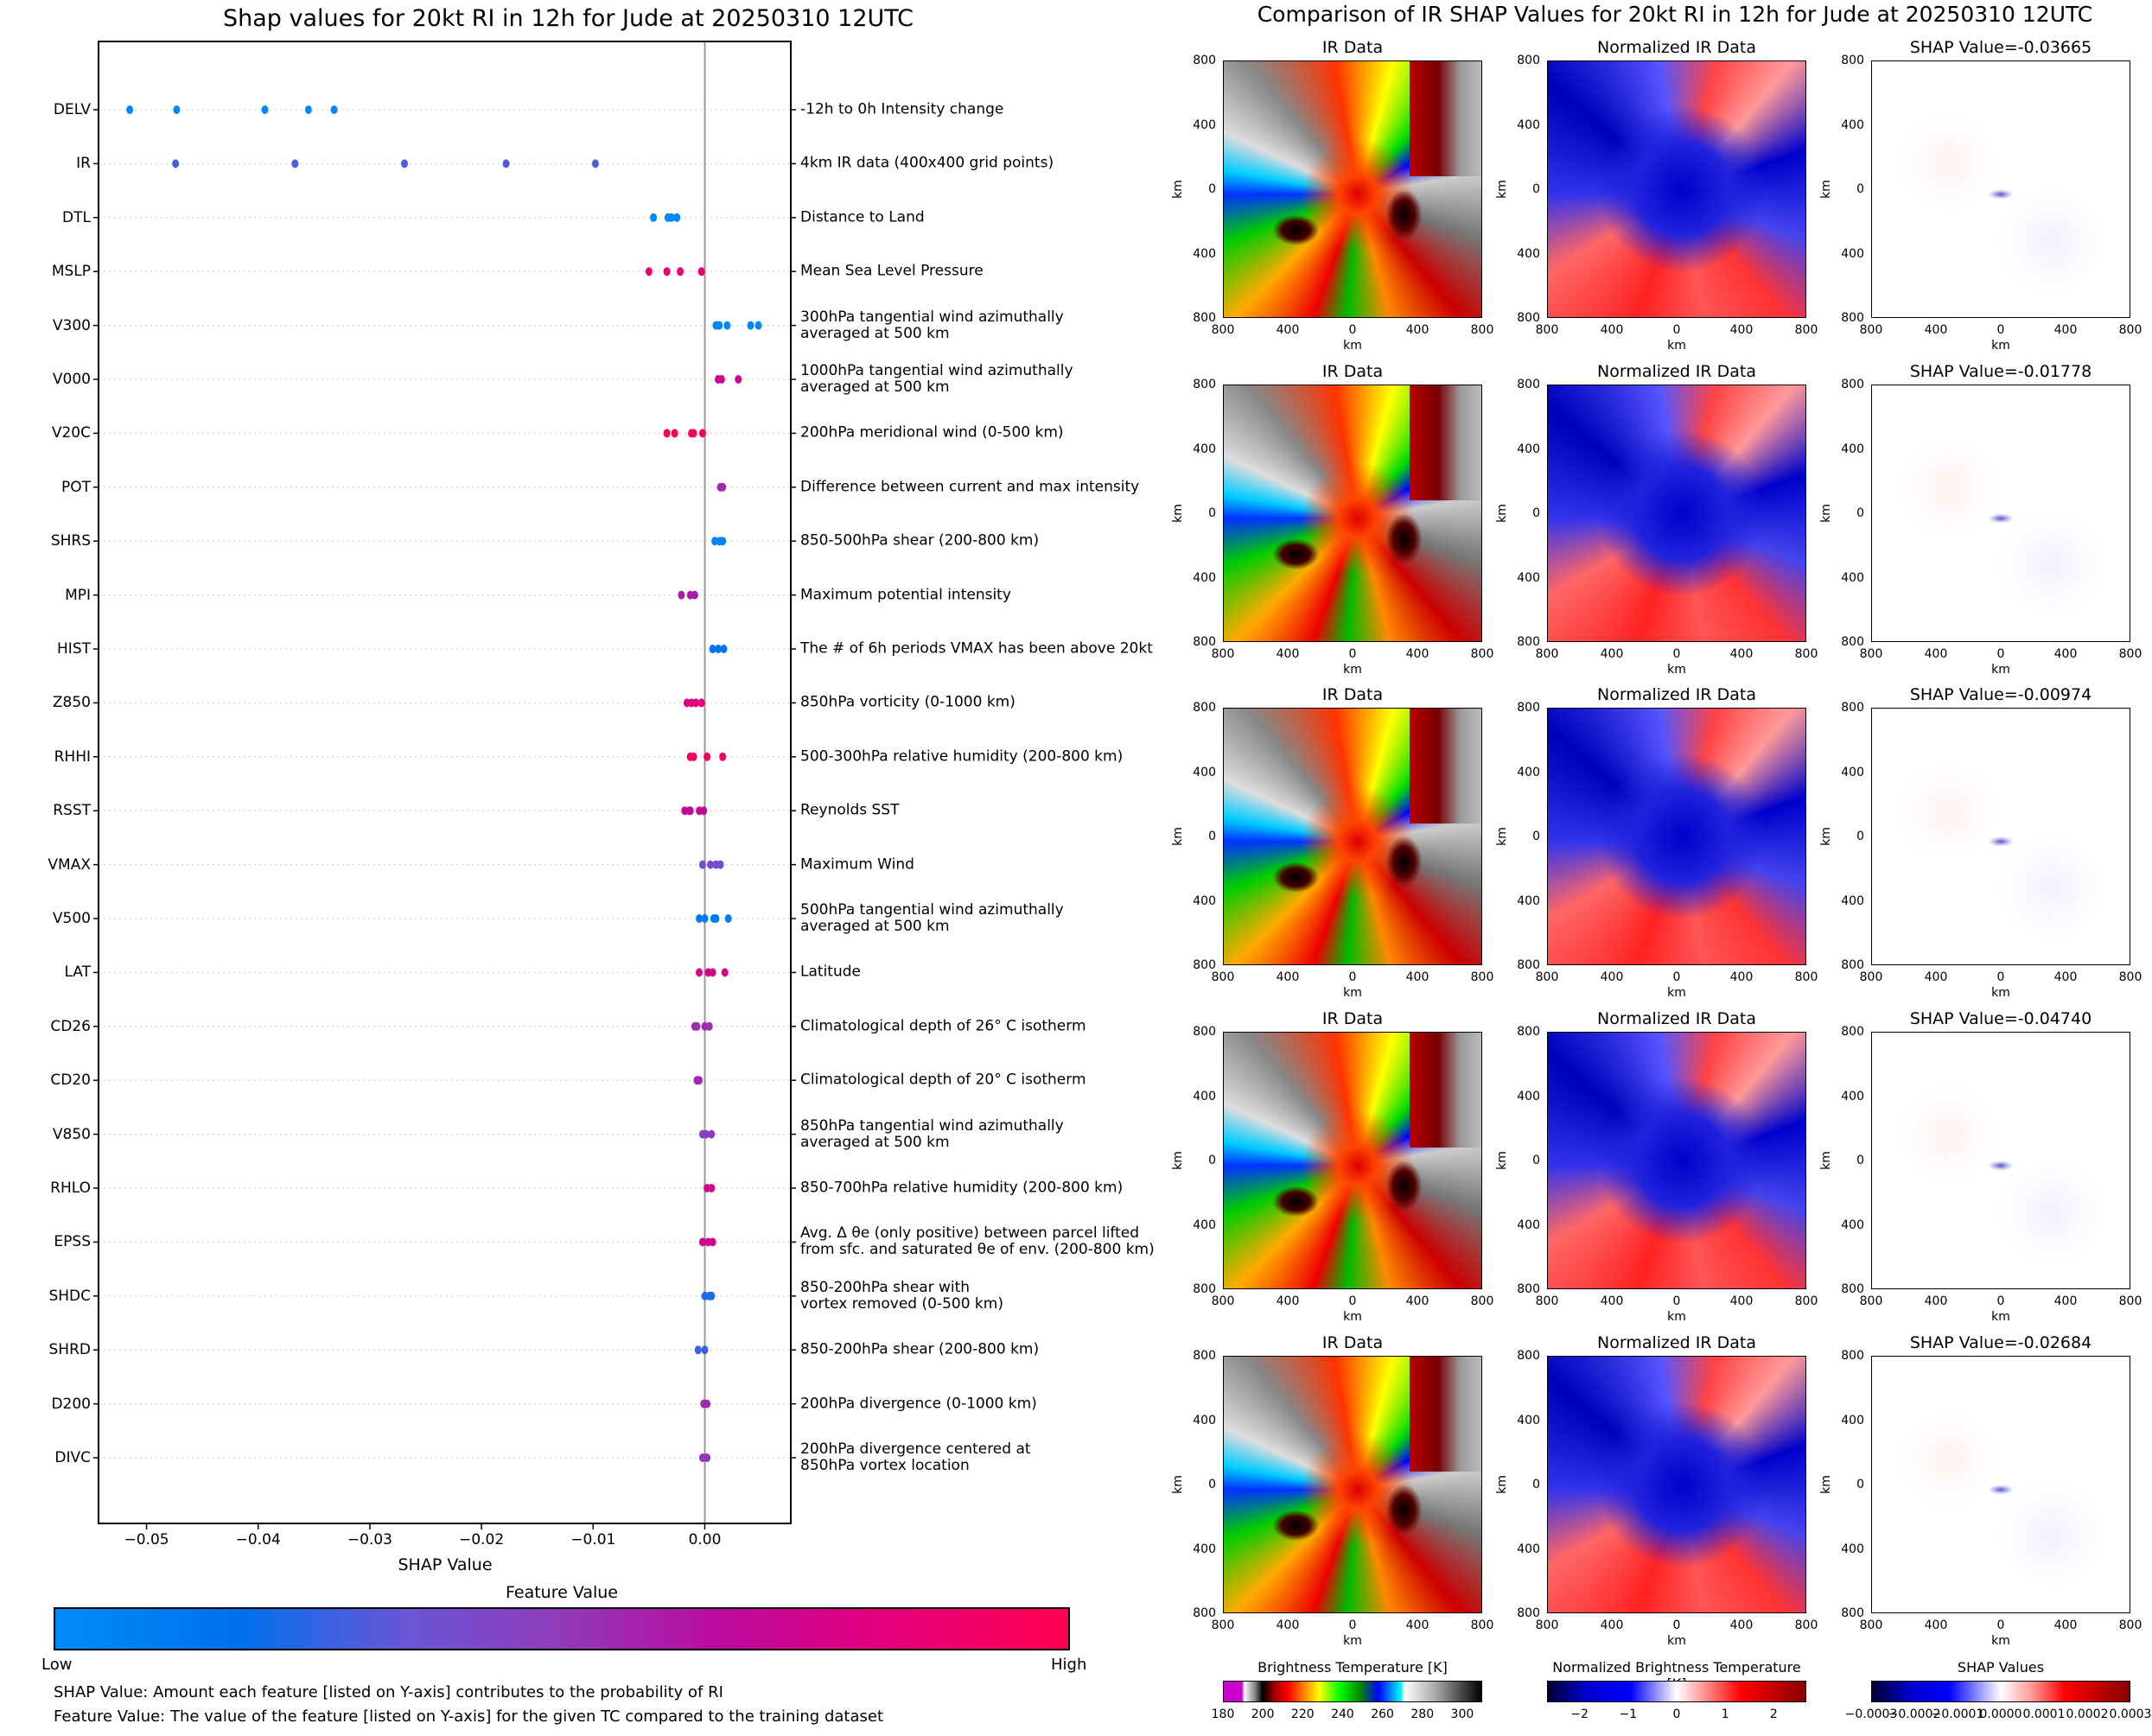  What do you see at coordinates (671, 217) in the screenshot?
I see `shap-dot-dtl` at bounding box center [671, 217].